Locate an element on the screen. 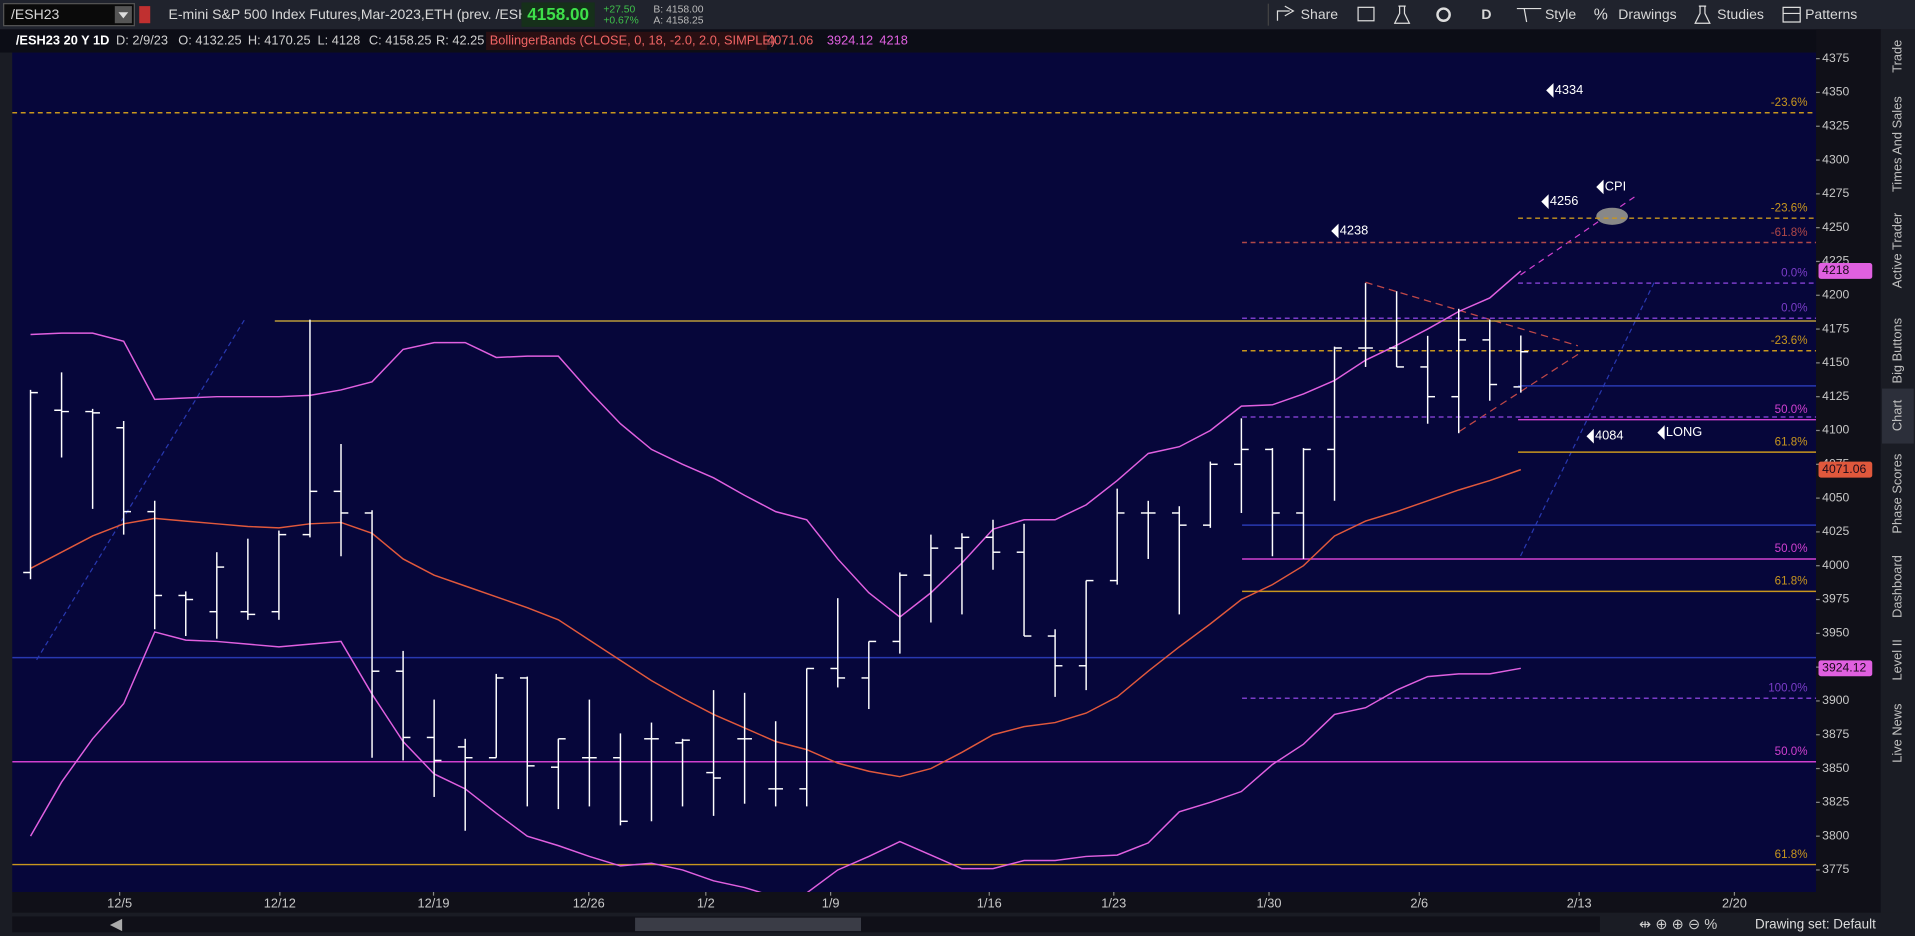 This screenshot has width=1915, height=936. scroll-left is located at coordinates (116, 925).